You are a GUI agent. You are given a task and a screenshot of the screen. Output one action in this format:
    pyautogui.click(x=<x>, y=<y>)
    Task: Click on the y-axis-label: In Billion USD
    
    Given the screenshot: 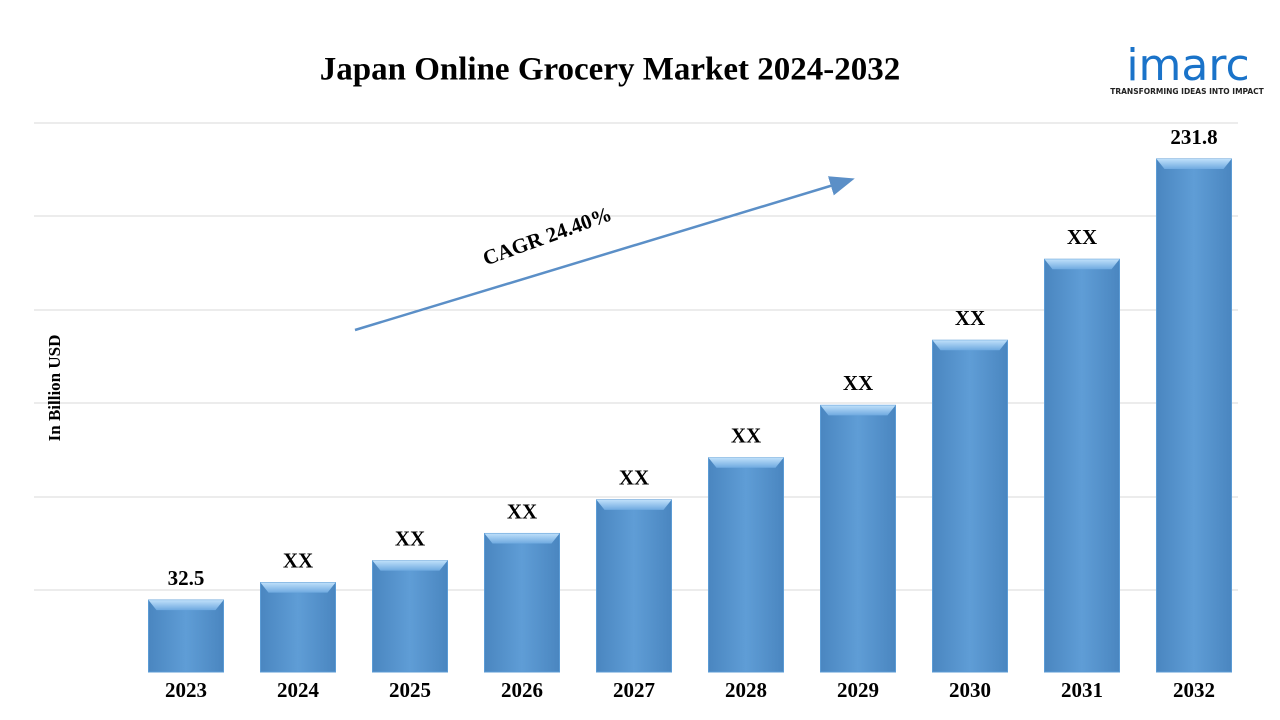 What is the action you would take?
    pyautogui.click(x=54, y=388)
    